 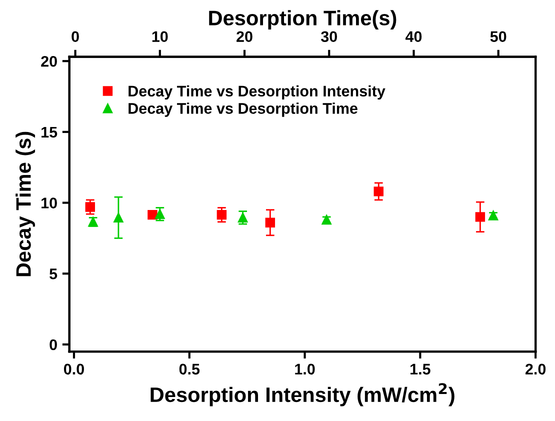 What do you see at coordinates (498, 36) in the screenshot?
I see `x2-tick-label: 50` at bounding box center [498, 36].